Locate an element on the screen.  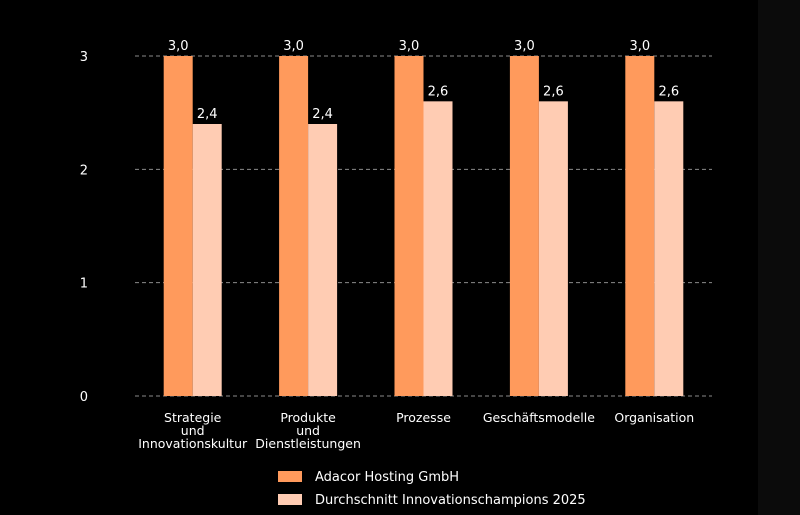
data-label-s1-c5: 3,0 is located at coordinates (639, 46).